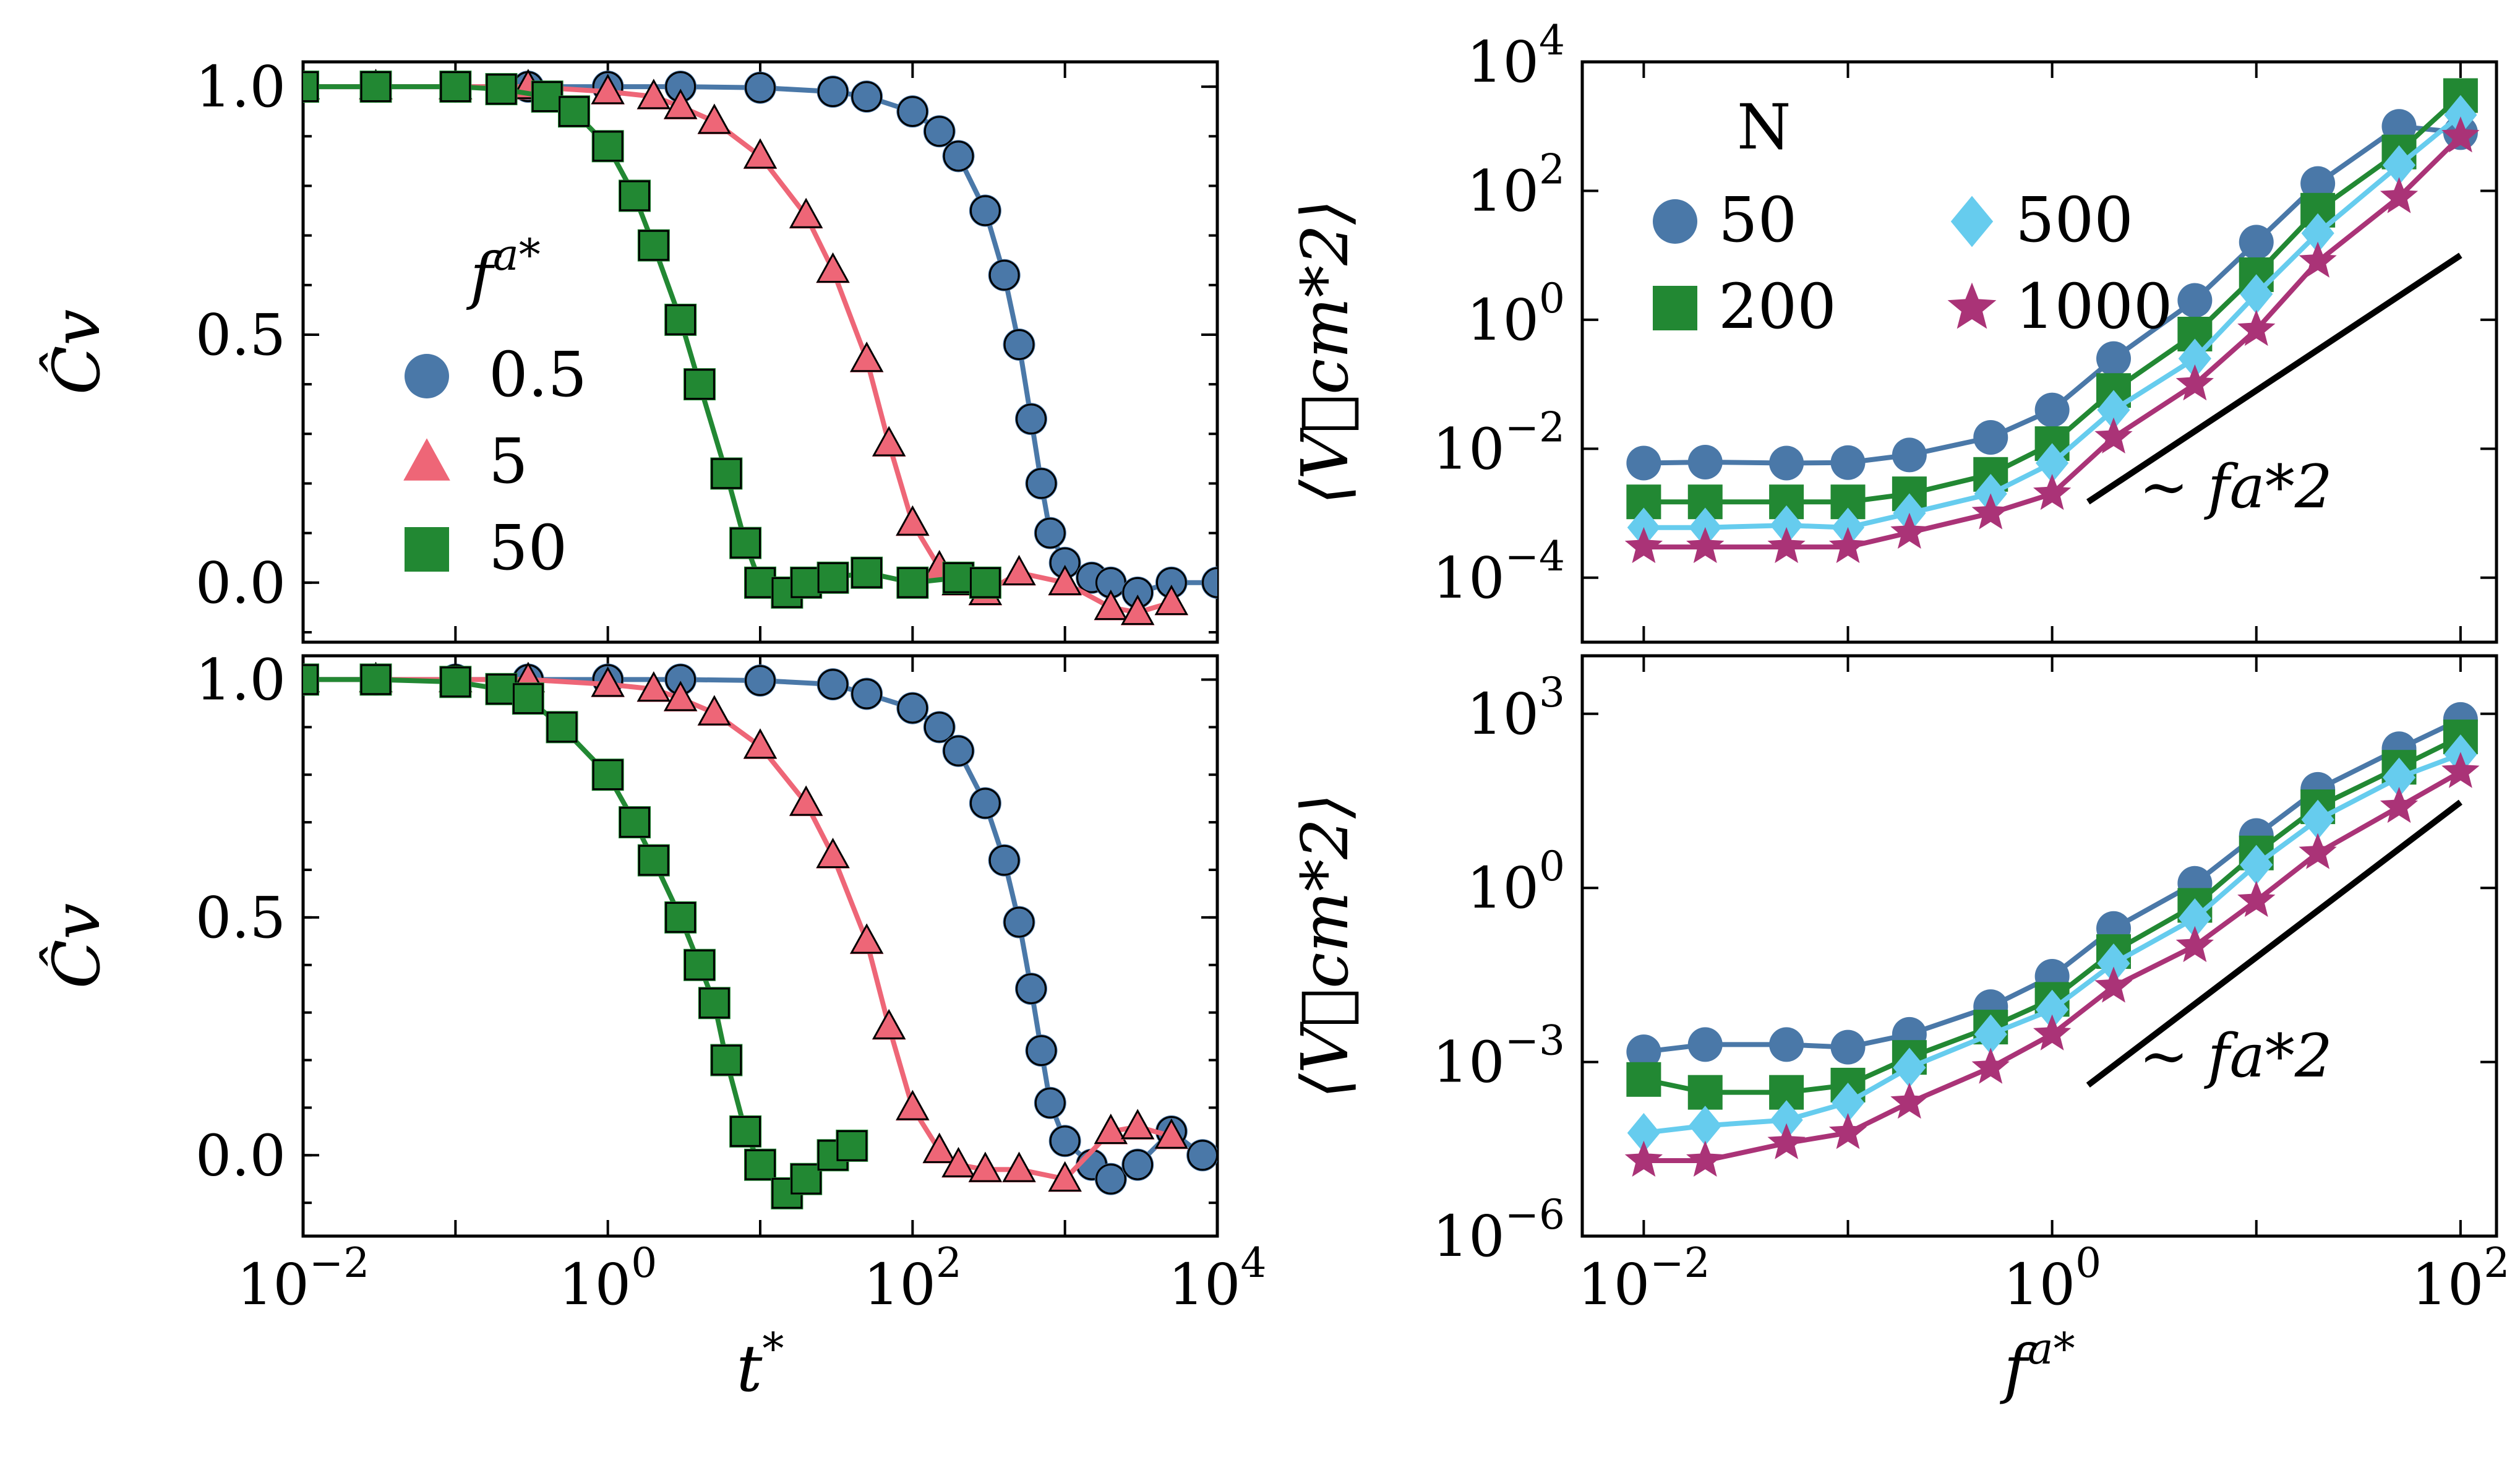 The width and height of the screenshot is (2520, 1478). I want to click on y-tick-label: 10⁰, so click(1516, 314).